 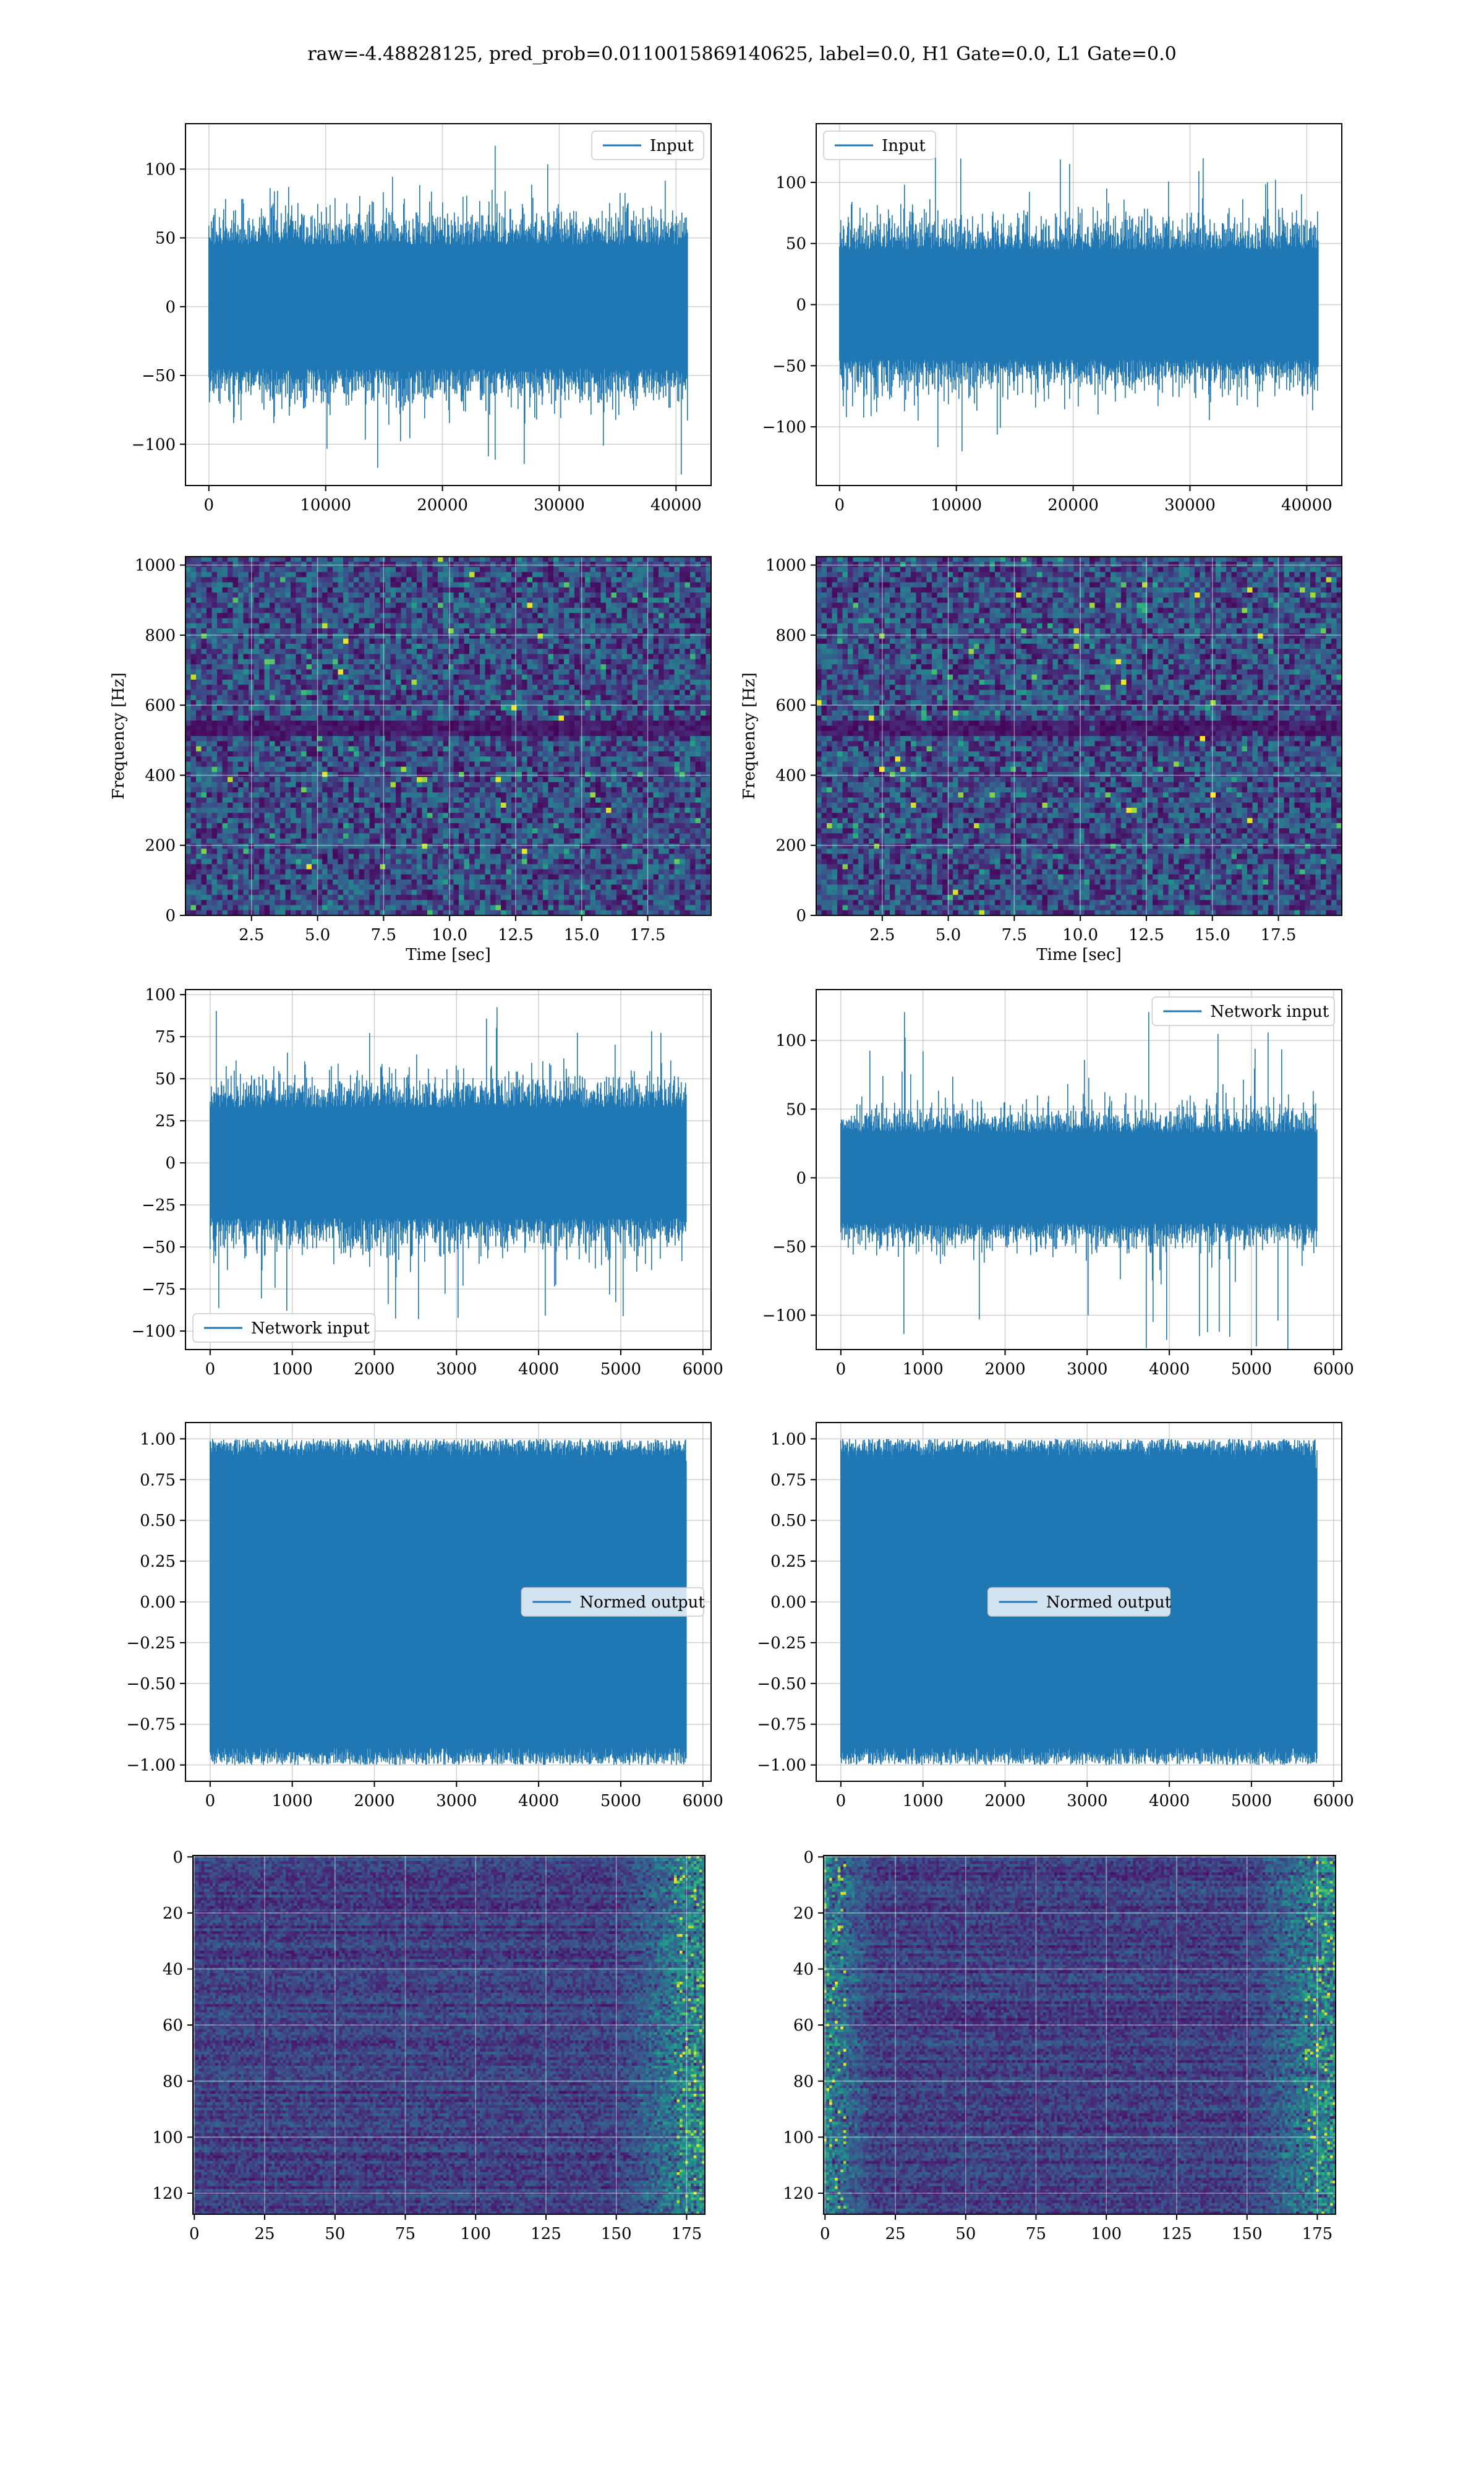 What do you see at coordinates (442, 505) in the screenshot?
I see `x-tick-label: 20000` at bounding box center [442, 505].